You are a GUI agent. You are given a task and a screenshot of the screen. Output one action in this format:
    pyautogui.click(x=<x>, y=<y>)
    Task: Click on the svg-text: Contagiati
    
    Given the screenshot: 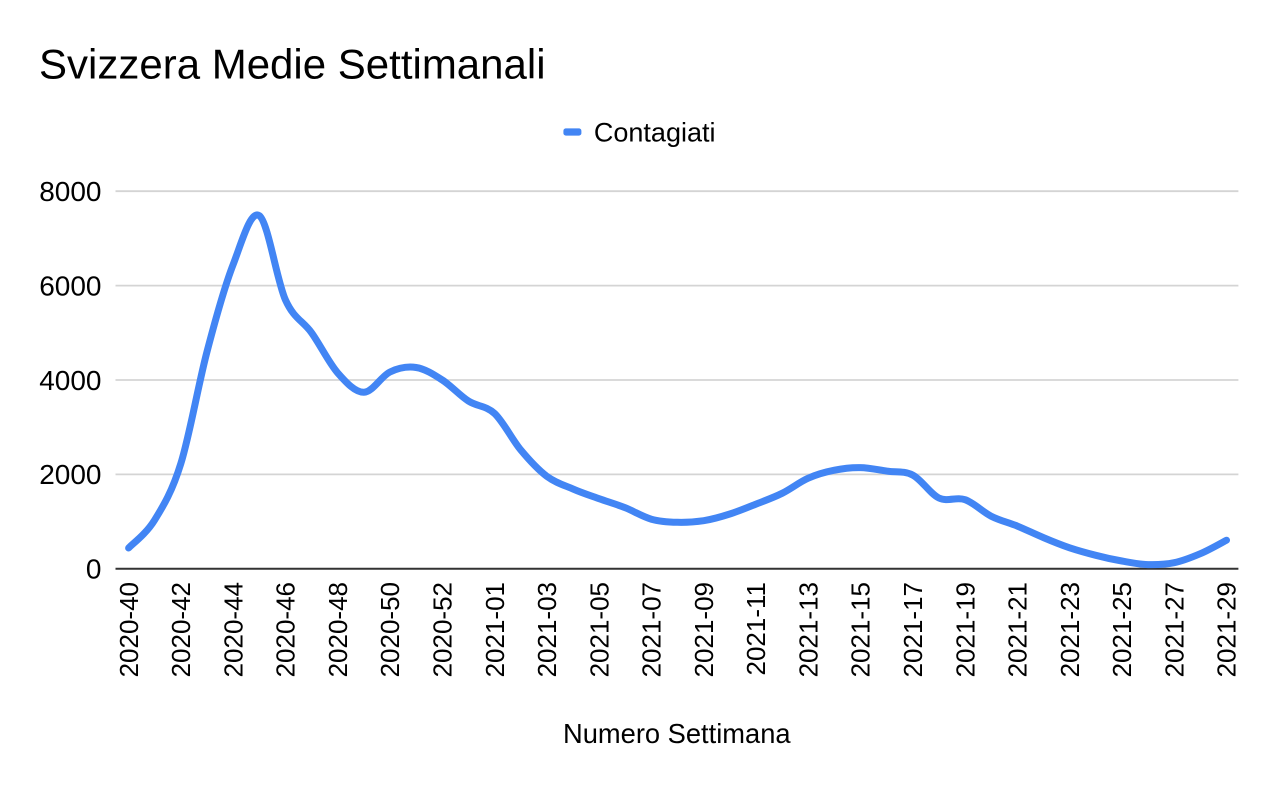 What is the action you would take?
    pyautogui.click(x=655, y=132)
    